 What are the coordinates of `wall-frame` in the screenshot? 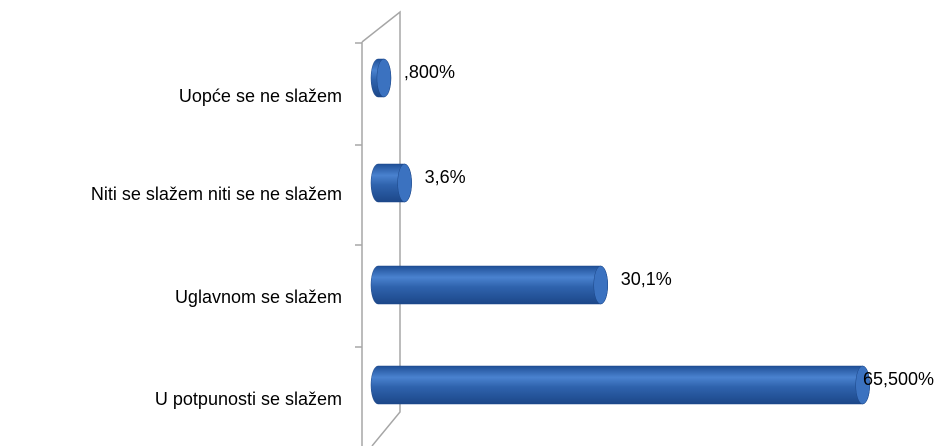 It's located at (381, 228).